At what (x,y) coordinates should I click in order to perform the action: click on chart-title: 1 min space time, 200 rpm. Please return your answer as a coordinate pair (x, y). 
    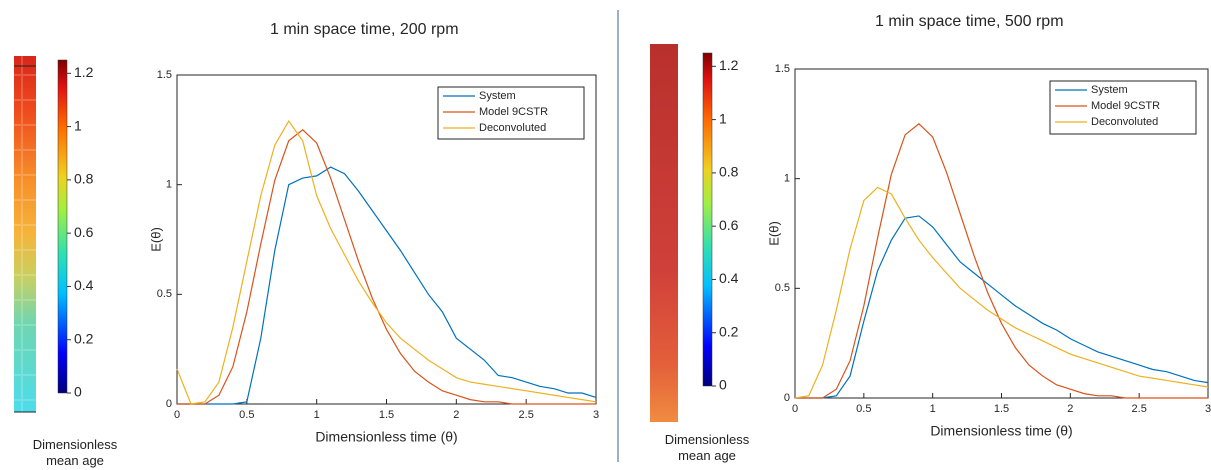
    Looking at the image, I should click on (364, 29).